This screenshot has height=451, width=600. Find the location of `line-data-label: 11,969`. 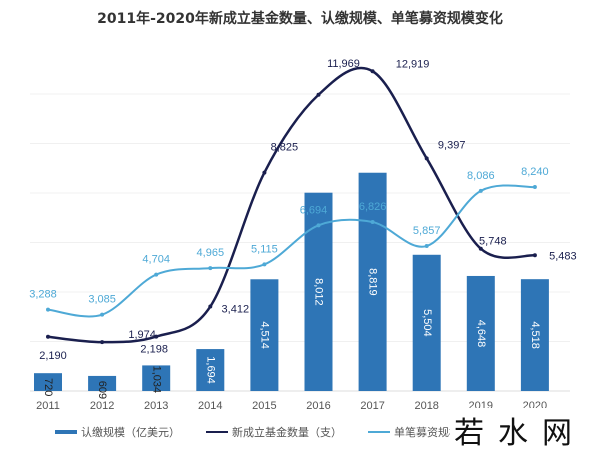

line-data-label: 11,969 is located at coordinates (343, 64).